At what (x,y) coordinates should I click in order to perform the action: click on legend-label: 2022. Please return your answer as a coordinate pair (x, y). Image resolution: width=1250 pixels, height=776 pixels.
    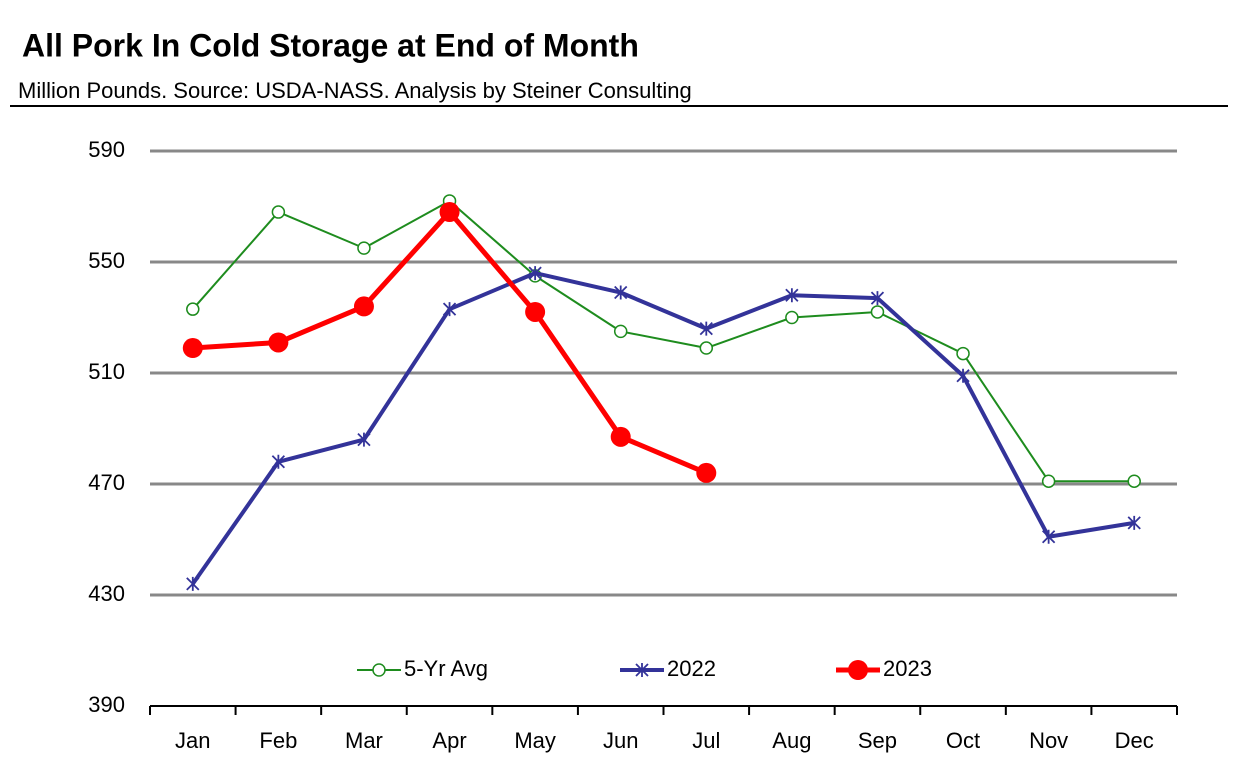
    Looking at the image, I should click on (691, 668).